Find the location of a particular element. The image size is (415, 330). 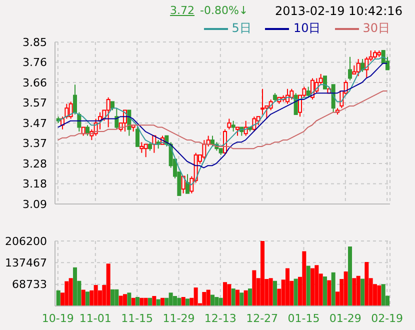

x-tick-label: 11-29 is located at coordinates (178, 318).